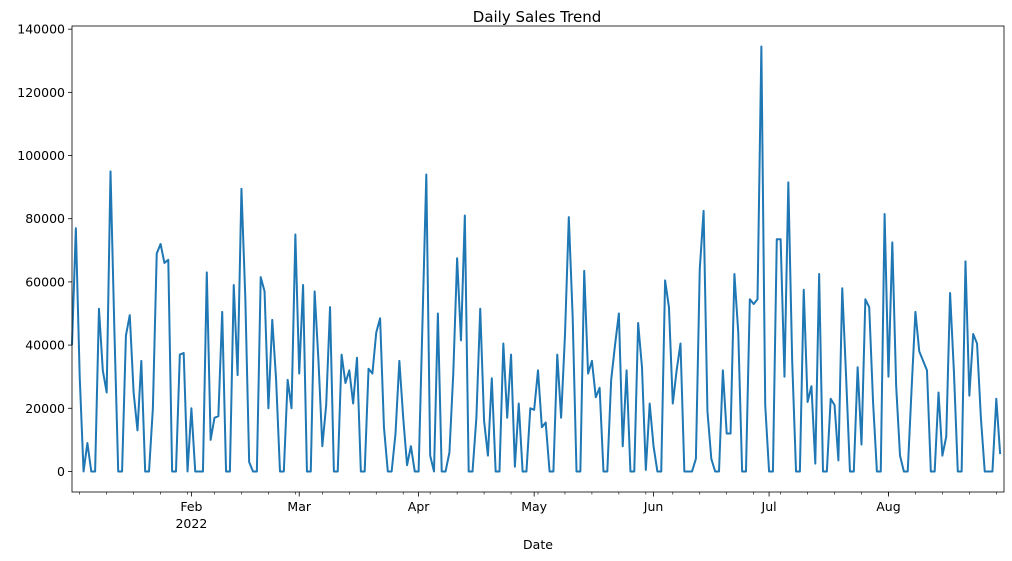 This screenshot has height=561, width=1012. Describe the element at coordinates (191, 523) in the screenshot. I see `x-tick-sublabel: 2022` at that location.